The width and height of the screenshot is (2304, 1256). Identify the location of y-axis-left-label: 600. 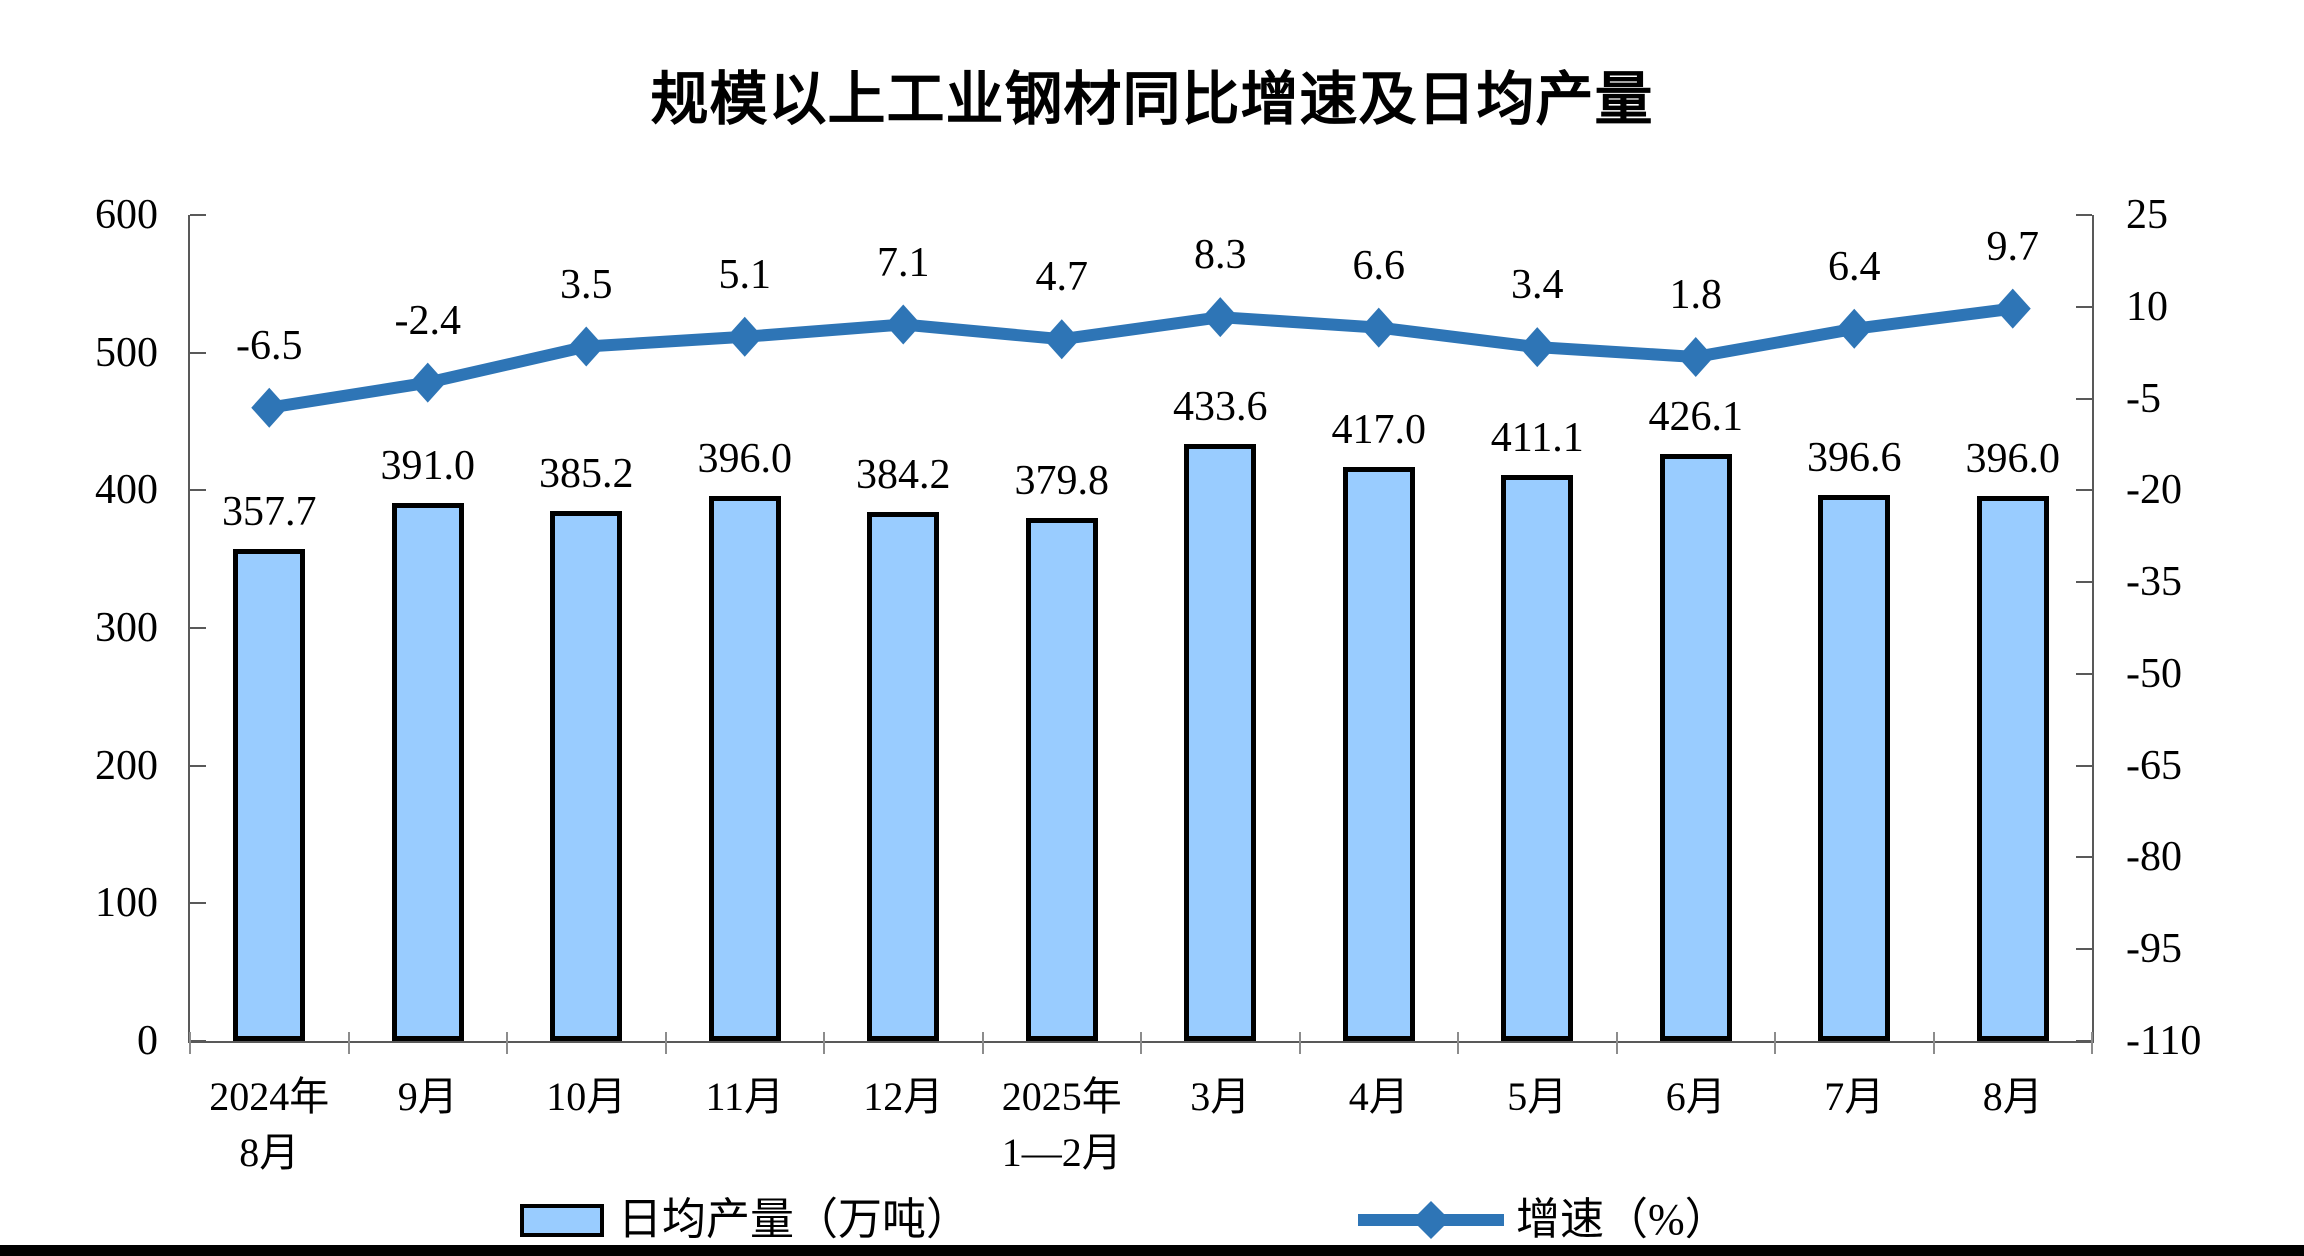
(126, 215).